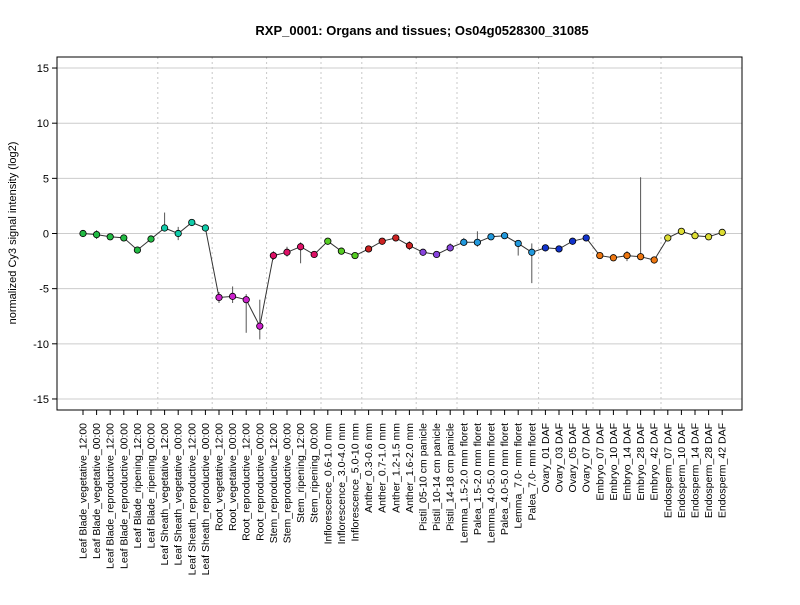 The image size is (800, 605). I want to click on x-tick-label: Ovary_03 DAF, so click(560, 457).